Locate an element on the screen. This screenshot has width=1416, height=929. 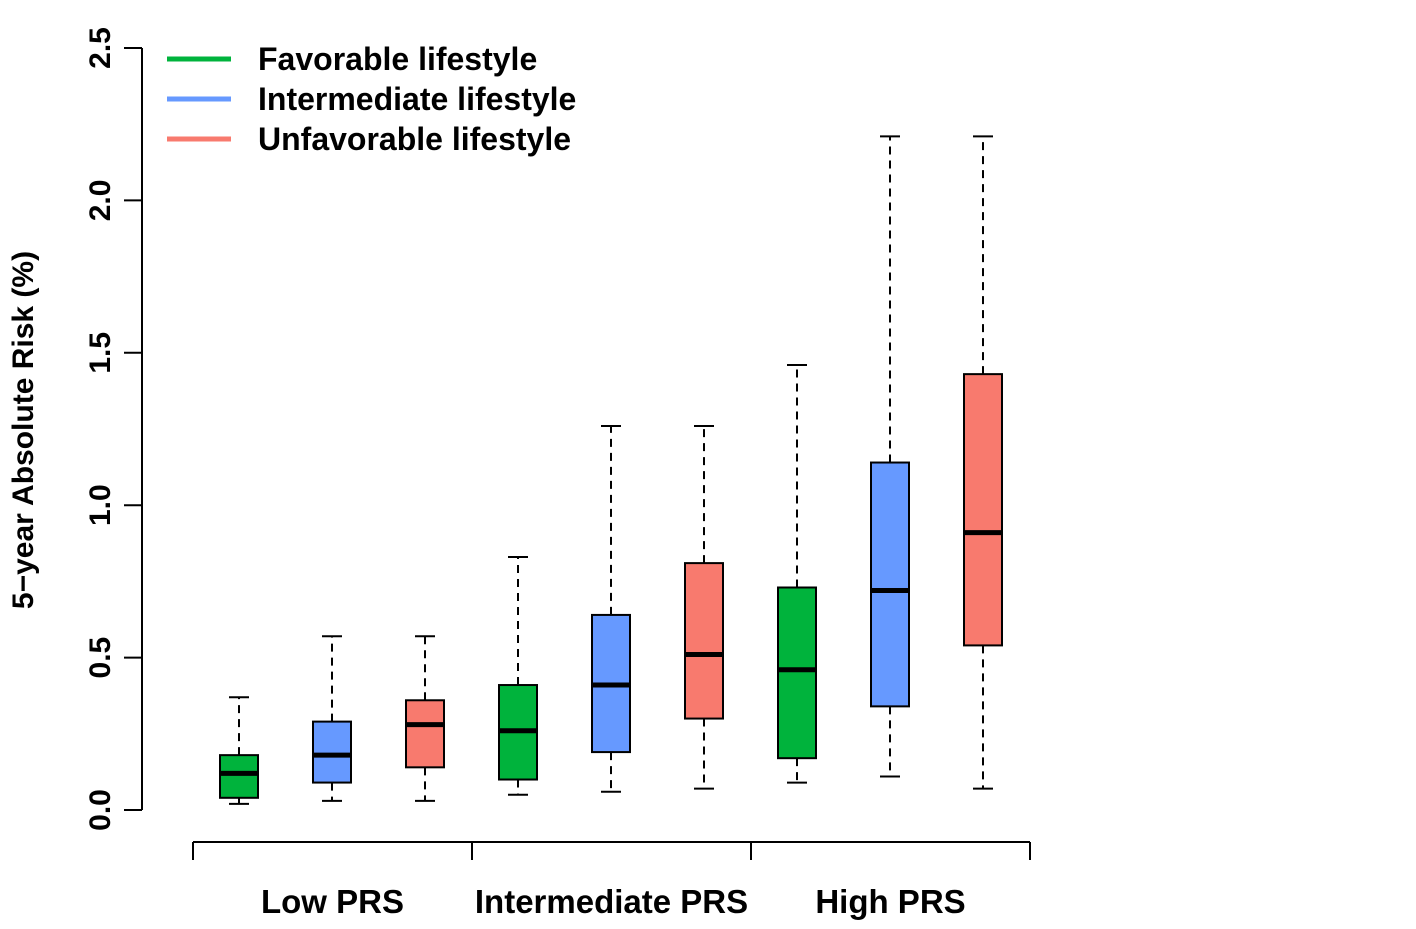
x-group-label: Intermediate PRS is located at coordinates (611, 901).